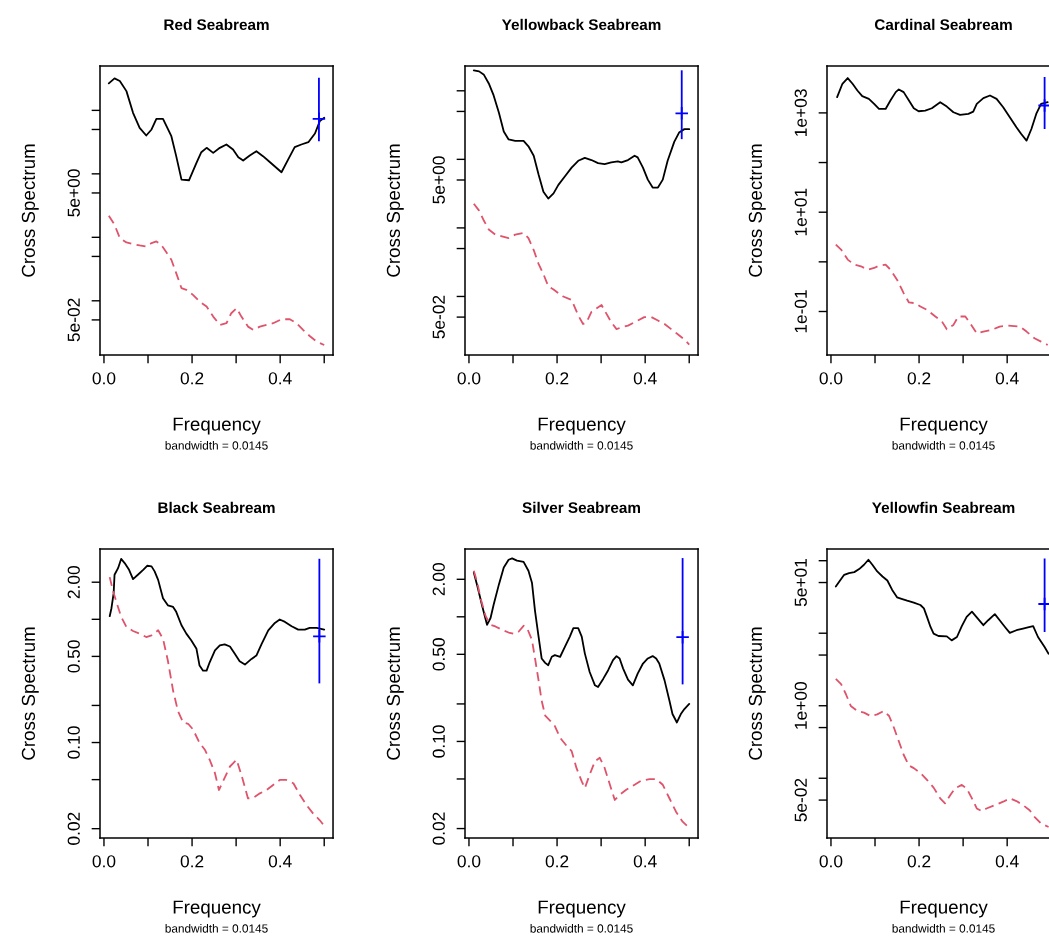 The width and height of the screenshot is (1049, 940). I want to click on y-tick-label: 1e+01, so click(800, 212).